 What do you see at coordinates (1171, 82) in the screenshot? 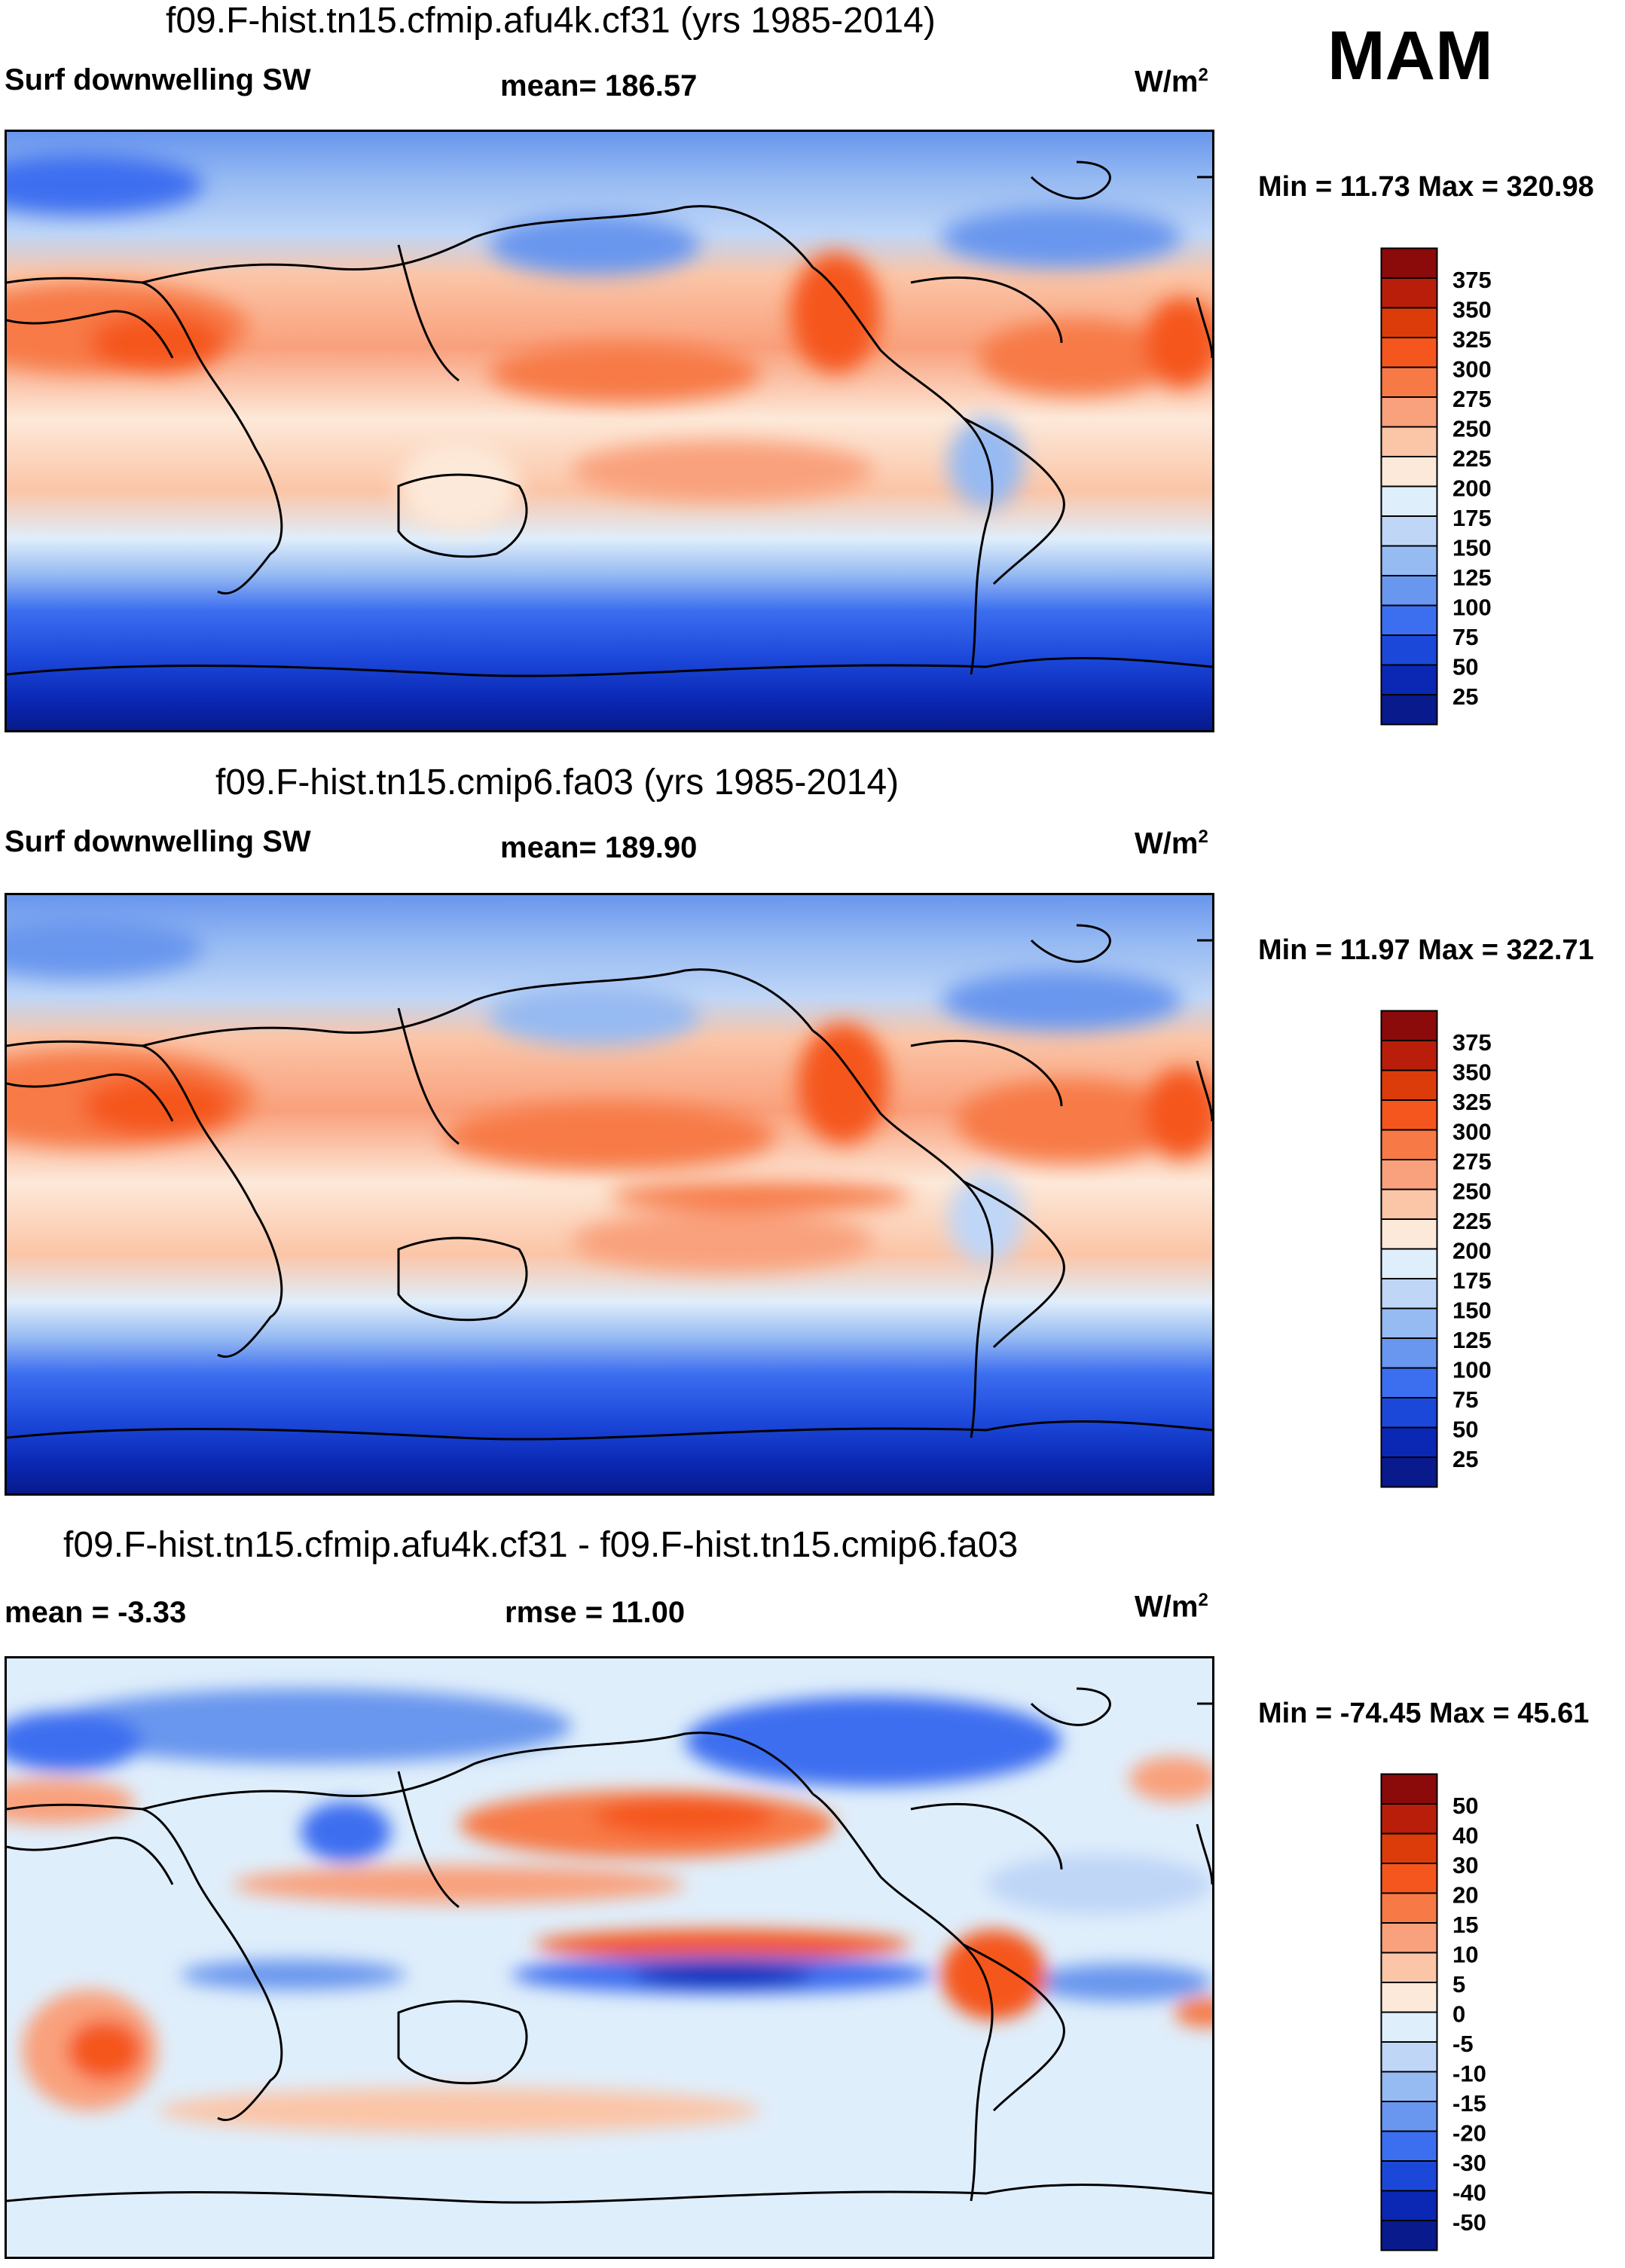
I see `panel1-units: W/m2` at bounding box center [1171, 82].